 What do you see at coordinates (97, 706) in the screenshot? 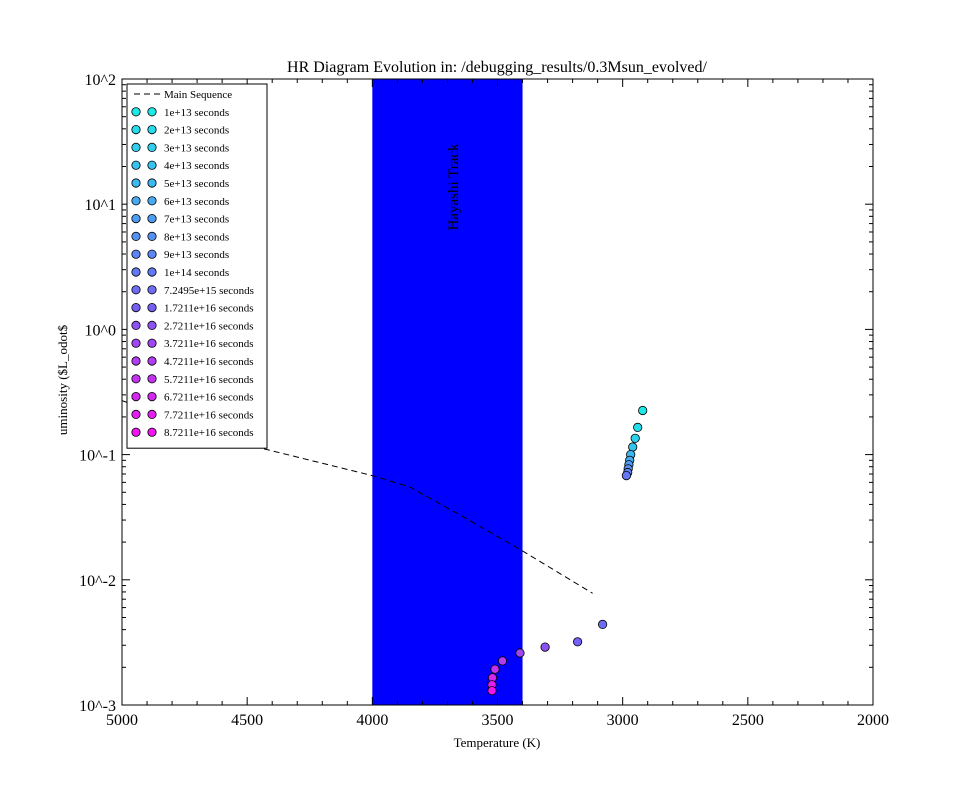
I see `y-tick-label: 10^-3` at bounding box center [97, 706].